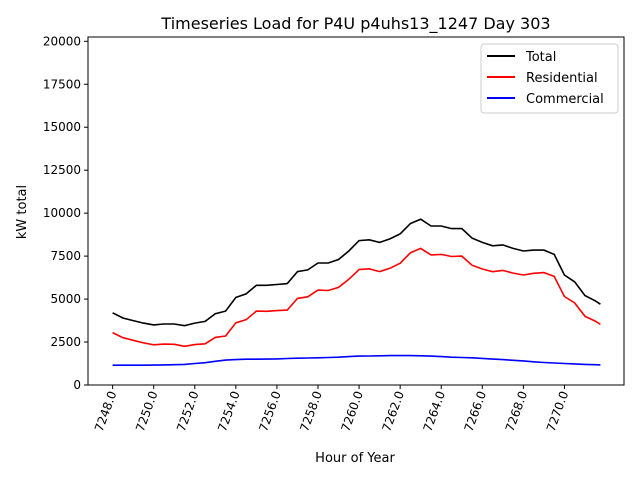 The height and width of the screenshot is (484, 640). What do you see at coordinates (311, 411) in the screenshot?
I see `x-tick-label: 7258.0` at bounding box center [311, 411].